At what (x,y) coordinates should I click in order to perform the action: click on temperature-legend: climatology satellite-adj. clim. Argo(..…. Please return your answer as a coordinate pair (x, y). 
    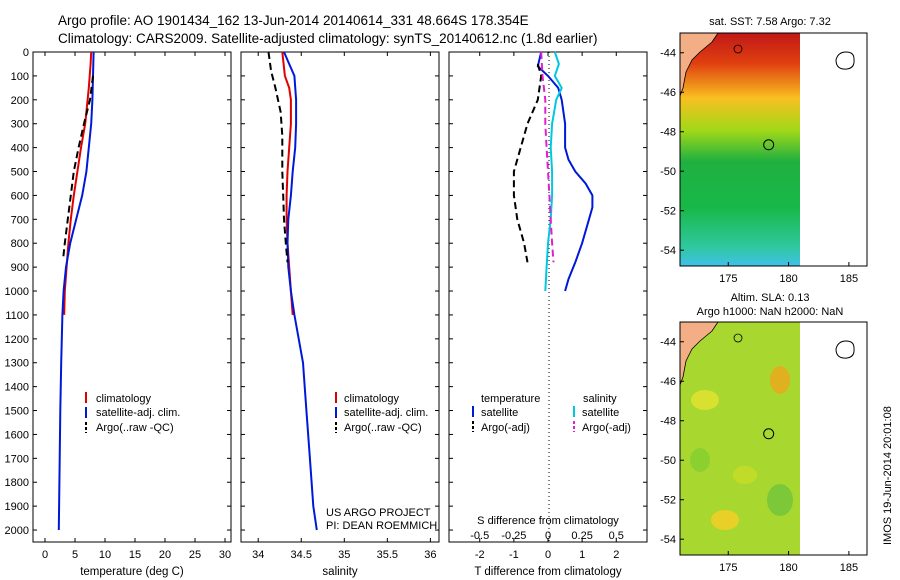
    Looking at the image, I should click on (132, 413).